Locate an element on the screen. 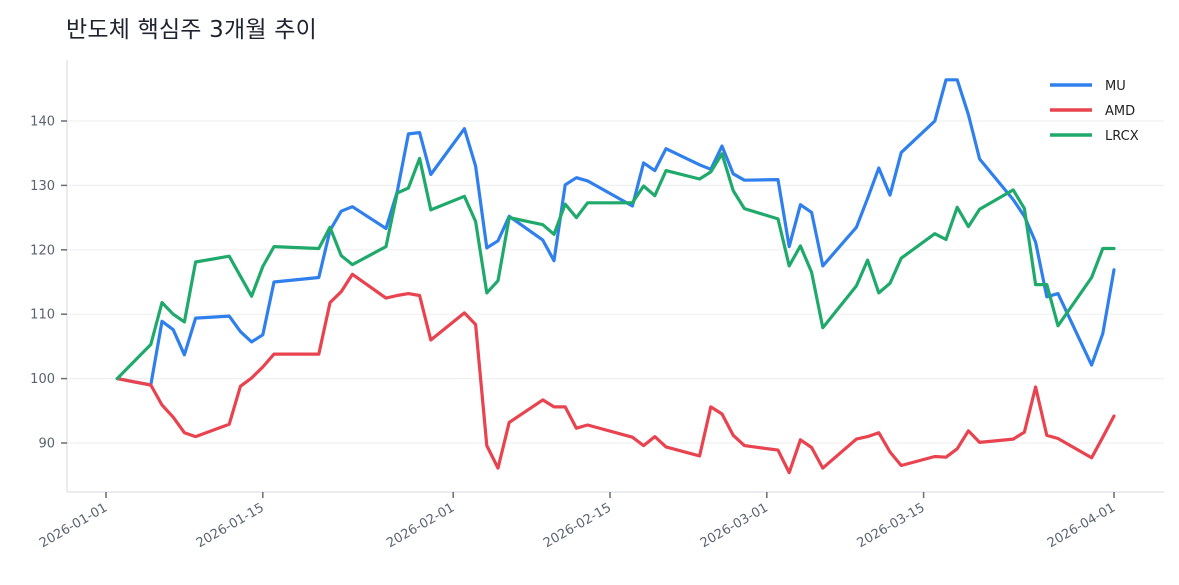 The image size is (1179, 585). x-tick-label: 2026-04-01 is located at coordinates (1081, 525).